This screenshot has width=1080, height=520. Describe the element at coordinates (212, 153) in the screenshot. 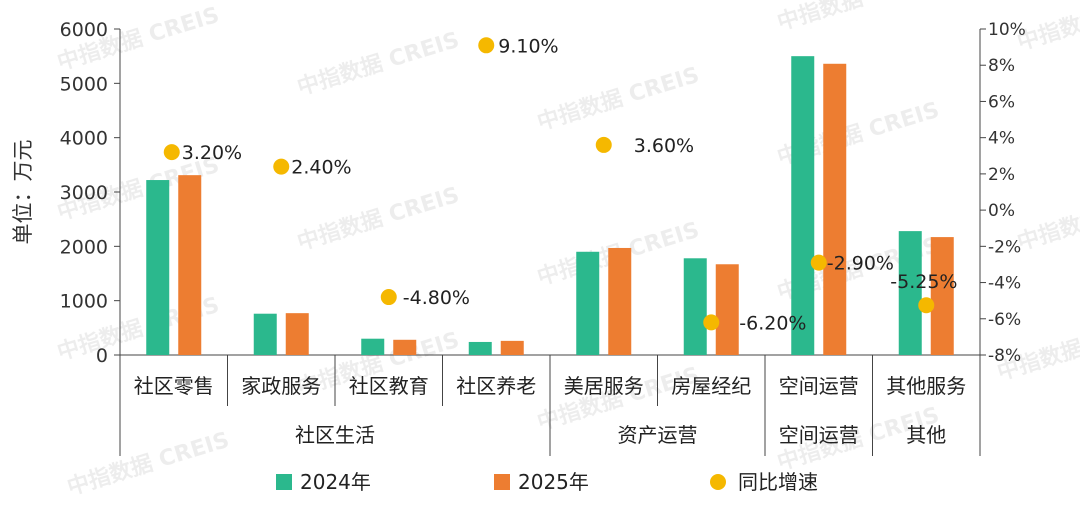

I see `growth-label: 3.20%` at that location.